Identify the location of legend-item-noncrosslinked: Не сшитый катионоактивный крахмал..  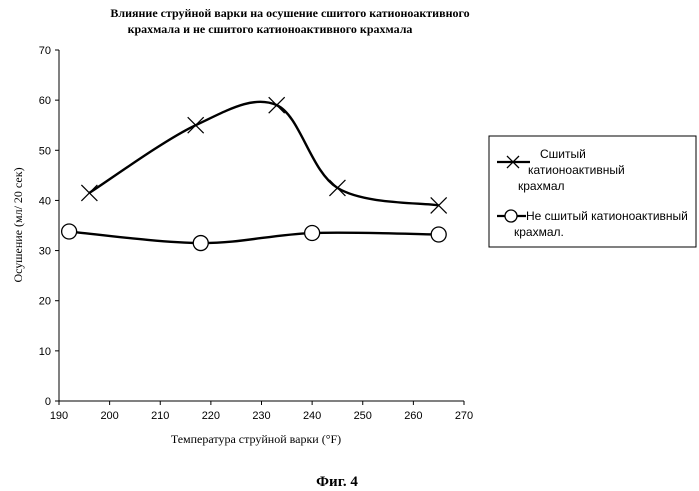
(592, 224).